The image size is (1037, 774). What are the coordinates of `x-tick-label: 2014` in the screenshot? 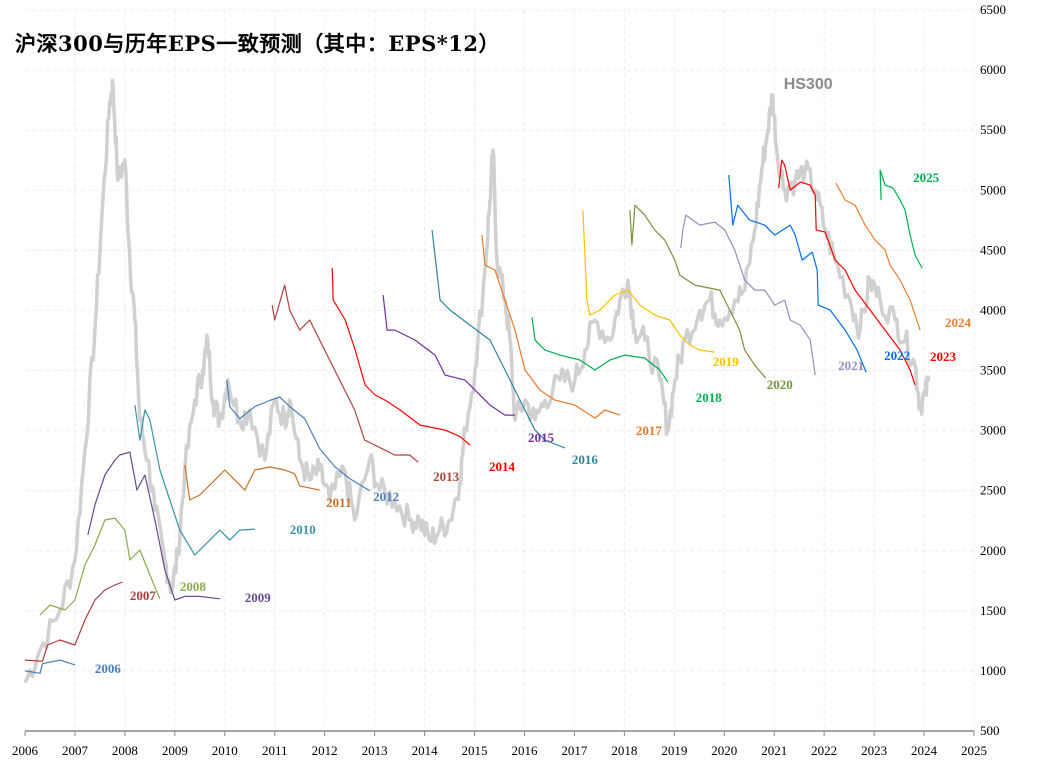 It's located at (425, 750).